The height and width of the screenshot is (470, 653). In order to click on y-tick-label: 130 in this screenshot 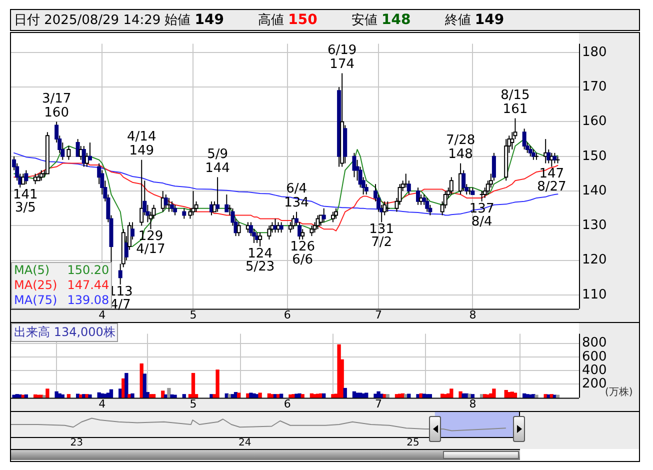, I will do `click(594, 226)`.